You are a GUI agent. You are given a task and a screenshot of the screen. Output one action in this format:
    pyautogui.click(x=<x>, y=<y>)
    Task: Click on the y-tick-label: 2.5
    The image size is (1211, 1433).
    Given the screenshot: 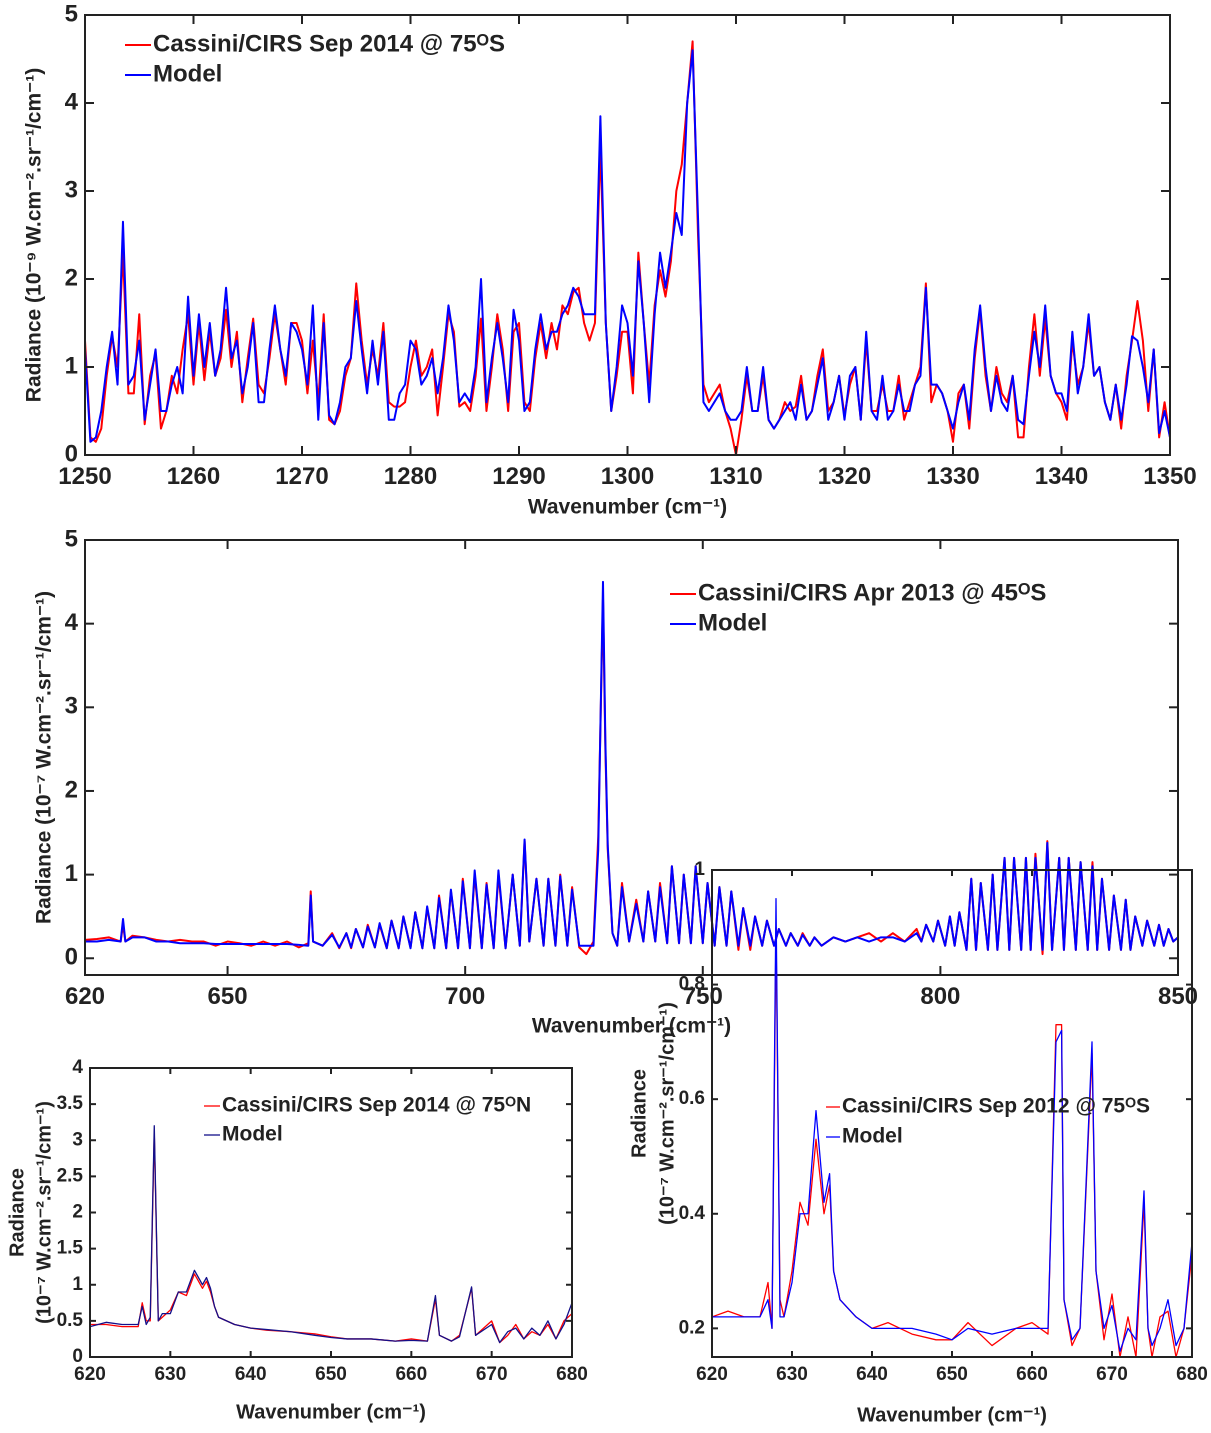 What is the action you would take?
    pyautogui.click(x=70, y=1175)
    